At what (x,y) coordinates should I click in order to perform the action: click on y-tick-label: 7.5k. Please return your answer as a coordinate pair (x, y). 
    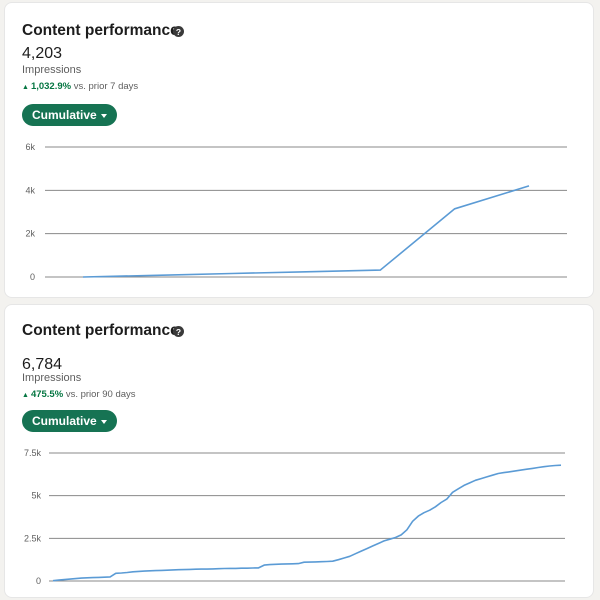
    Looking at the image, I should click on (33, 453).